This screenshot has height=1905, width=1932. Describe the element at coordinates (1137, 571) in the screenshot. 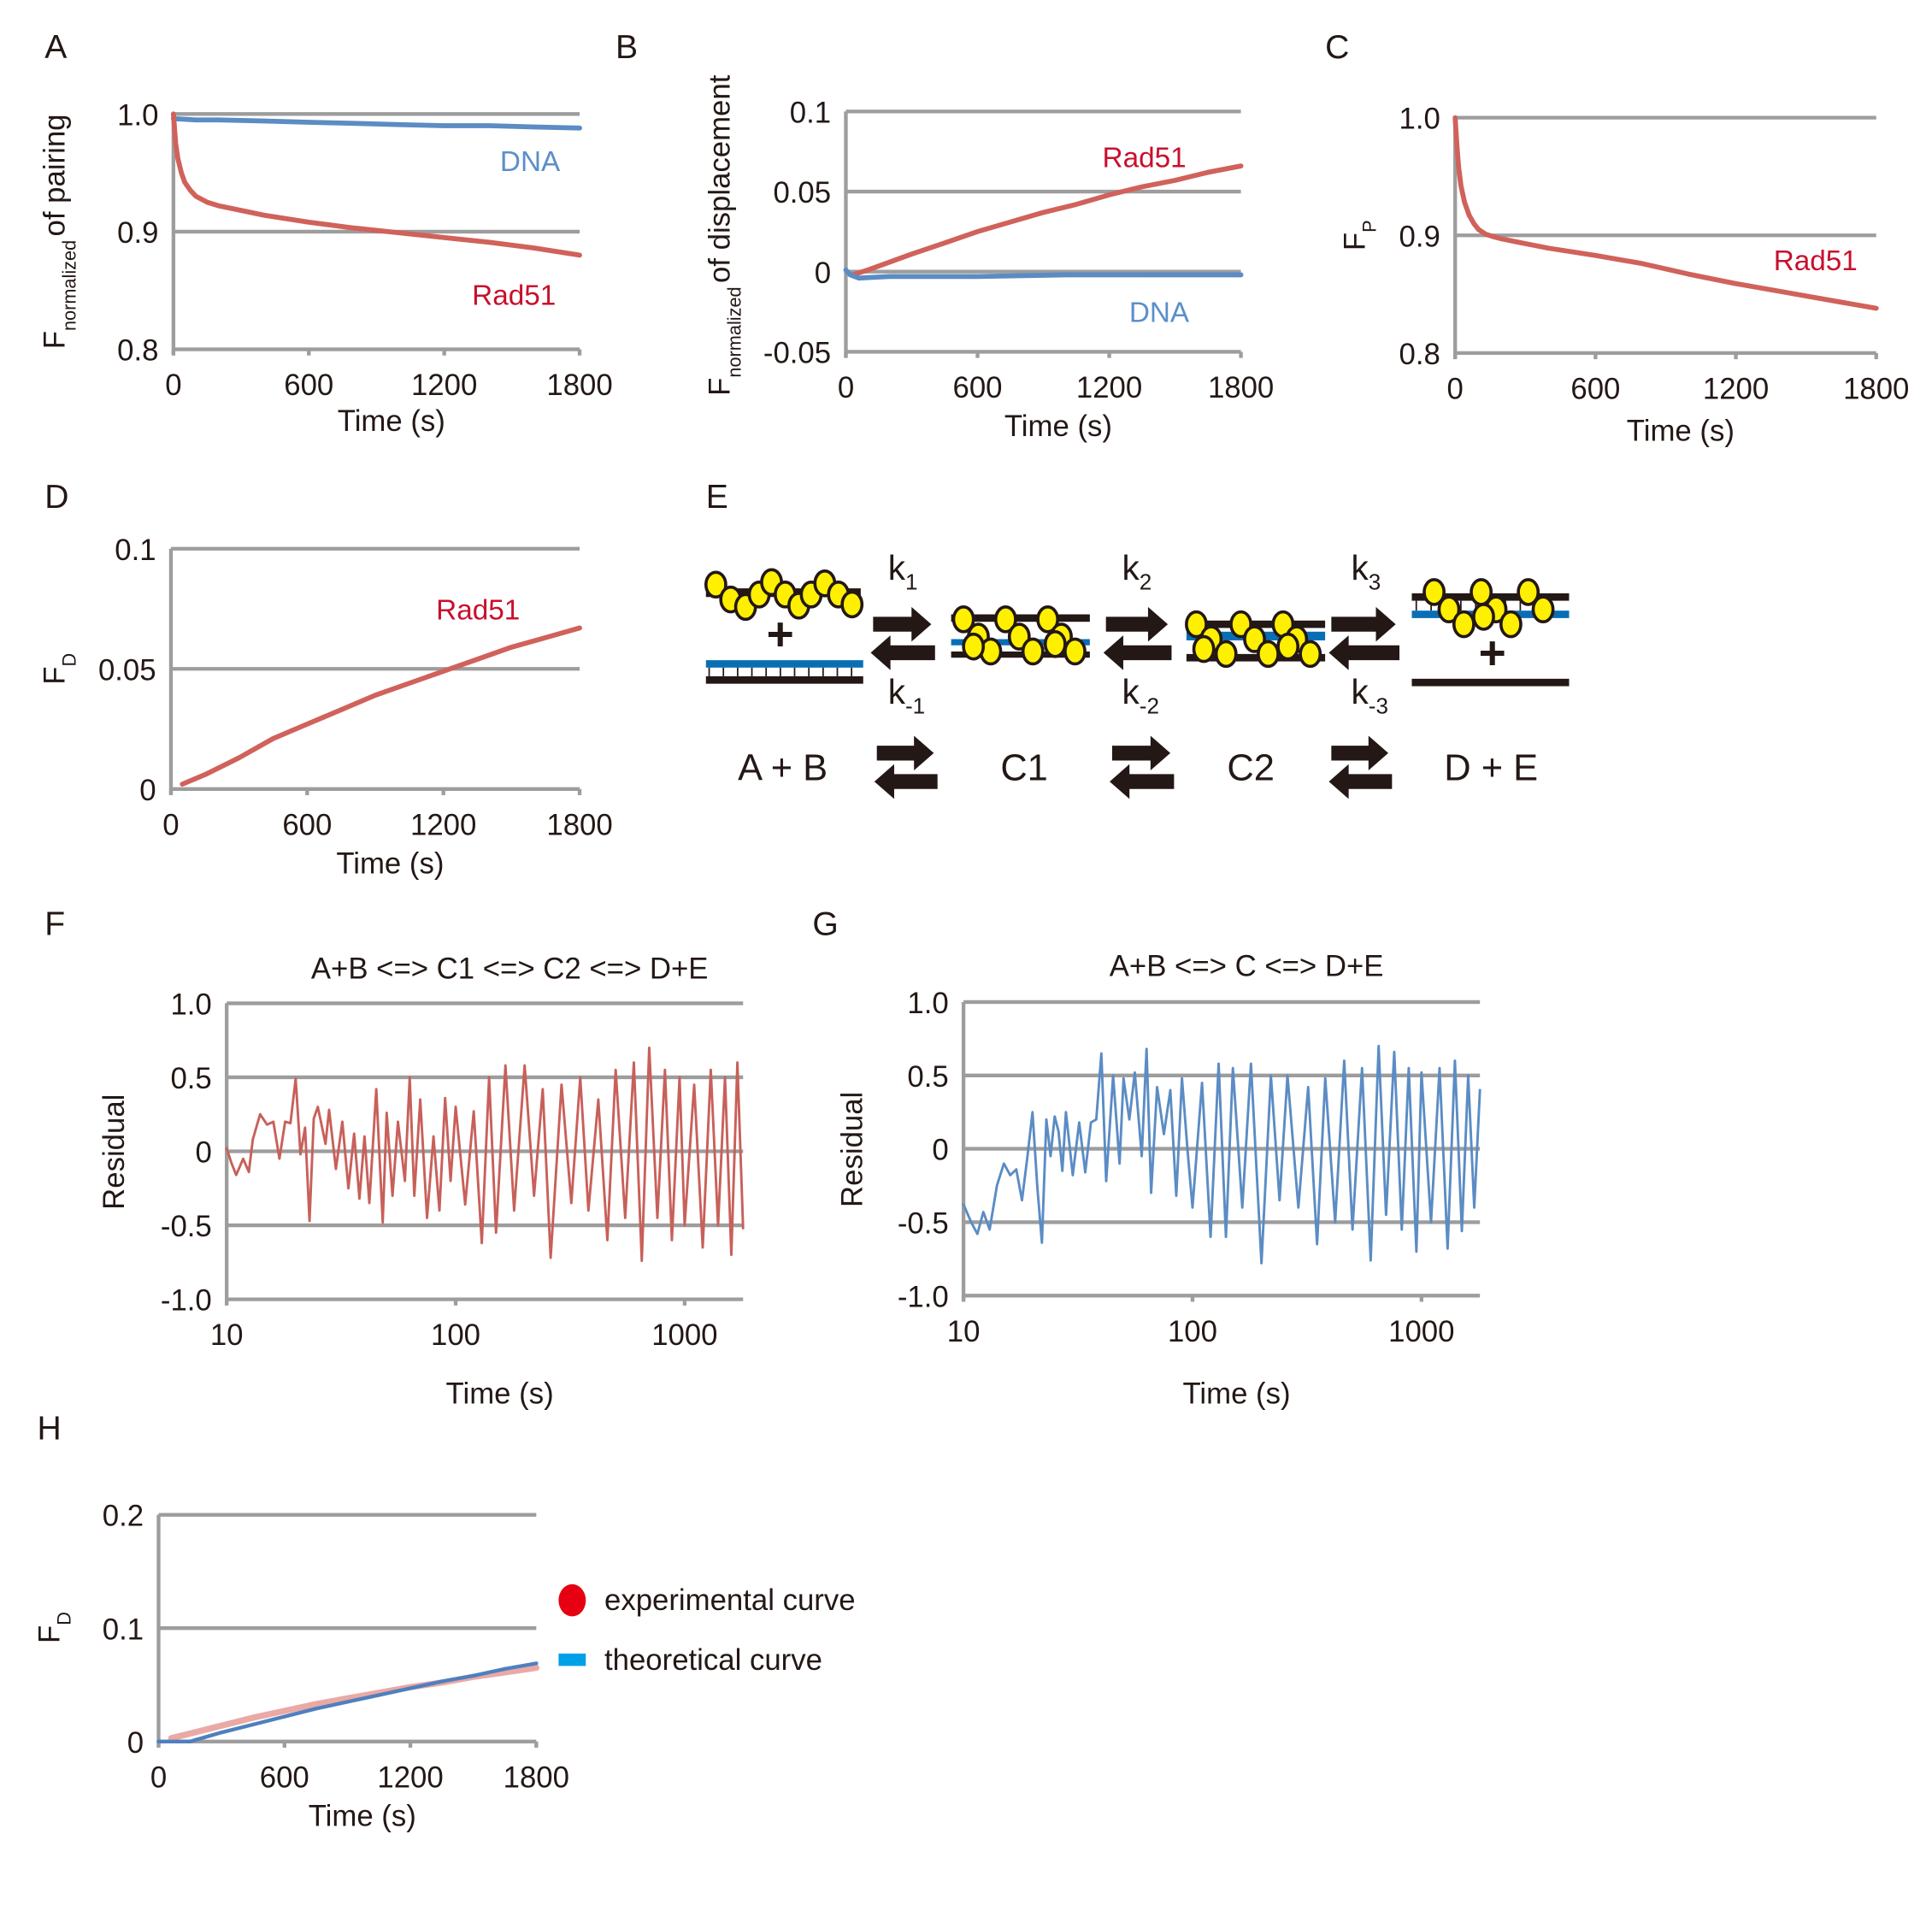

I see `rate-constant-forward: k2` at that location.